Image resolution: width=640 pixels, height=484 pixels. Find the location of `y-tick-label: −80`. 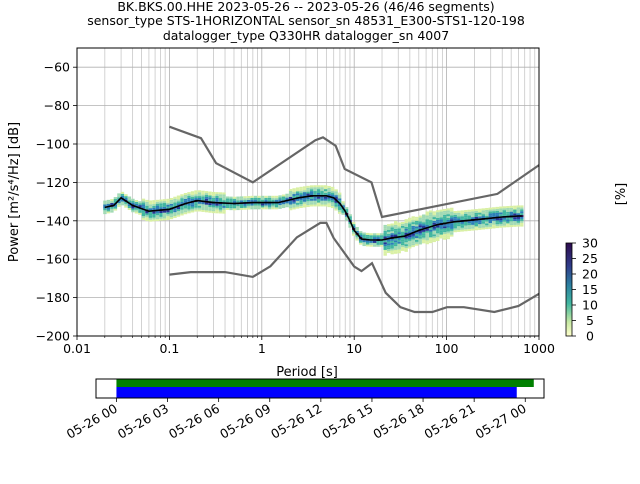

y-tick-label: −80 is located at coordinates (57, 105).